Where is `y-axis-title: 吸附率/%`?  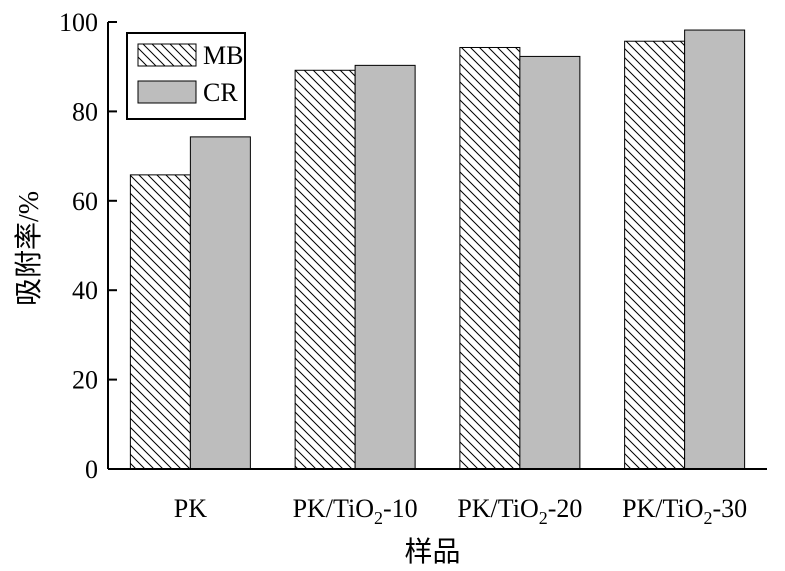 y-axis-title: 吸附率/% is located at coordinates (29, 248).